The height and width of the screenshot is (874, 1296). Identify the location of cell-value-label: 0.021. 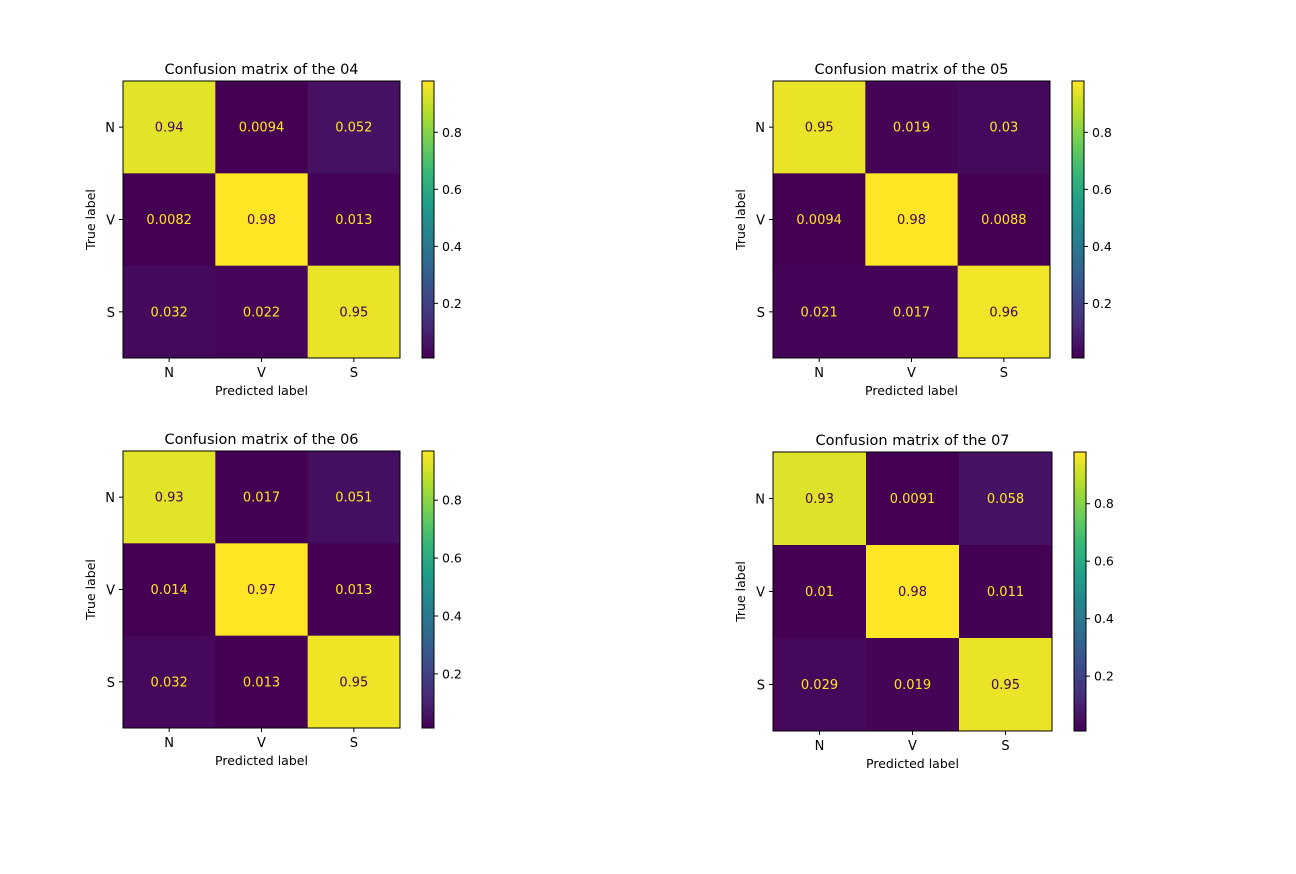
(819, 312).